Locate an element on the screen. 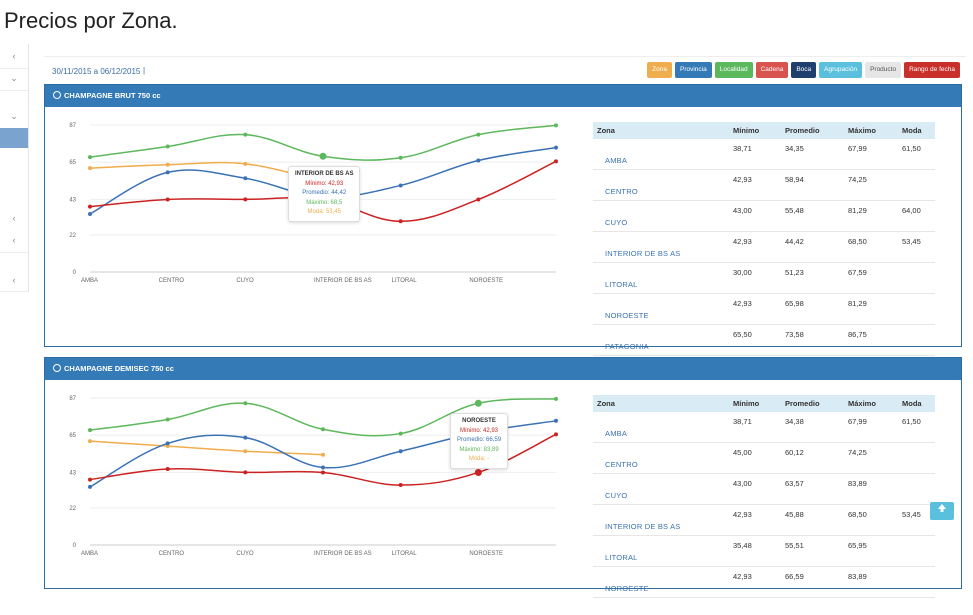 The width and height of the screenshot is (973, 615). filter-zona-button: Zona is located at coordinates (659, 70).